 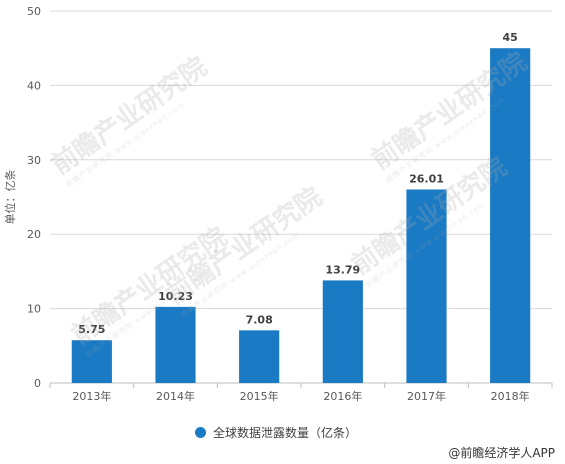 I want to click on legend: 全球数据泄露数量（亿条）, so click(x=276, y=432).